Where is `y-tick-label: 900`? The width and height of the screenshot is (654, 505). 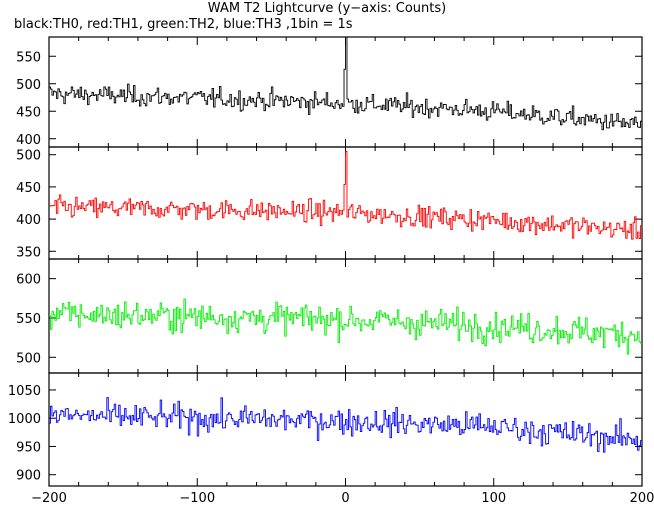
y-tick-label: 900 is located at coordinates (28, 476).